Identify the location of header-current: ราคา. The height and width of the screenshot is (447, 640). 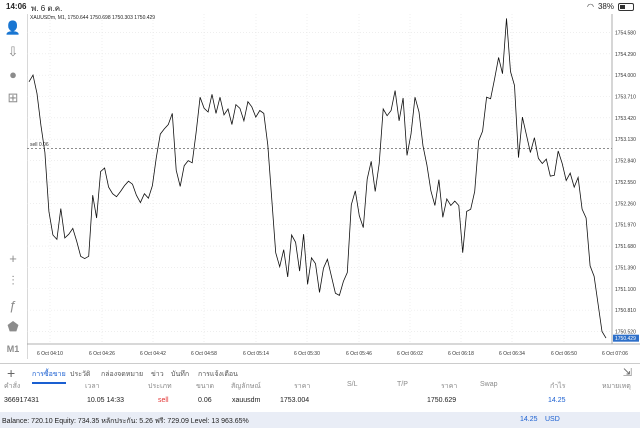
(449, 386).